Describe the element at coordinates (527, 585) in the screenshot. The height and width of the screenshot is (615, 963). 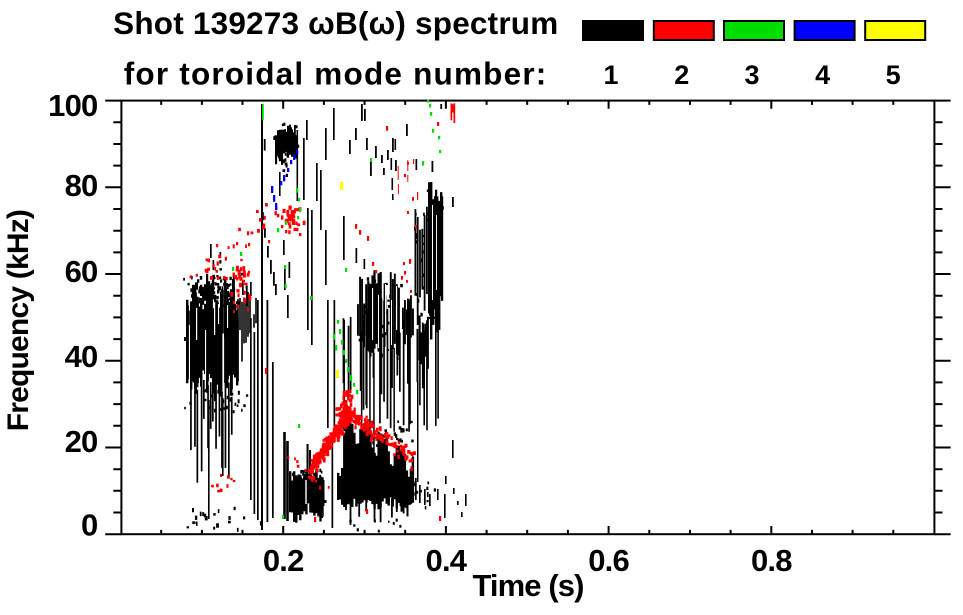
I see `svg-text: Time (s)` at that location.